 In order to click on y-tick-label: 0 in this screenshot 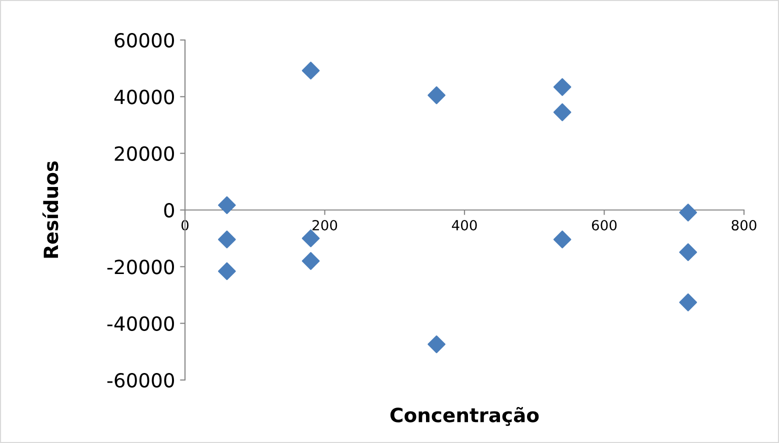, I will do `click(169, 210)`.